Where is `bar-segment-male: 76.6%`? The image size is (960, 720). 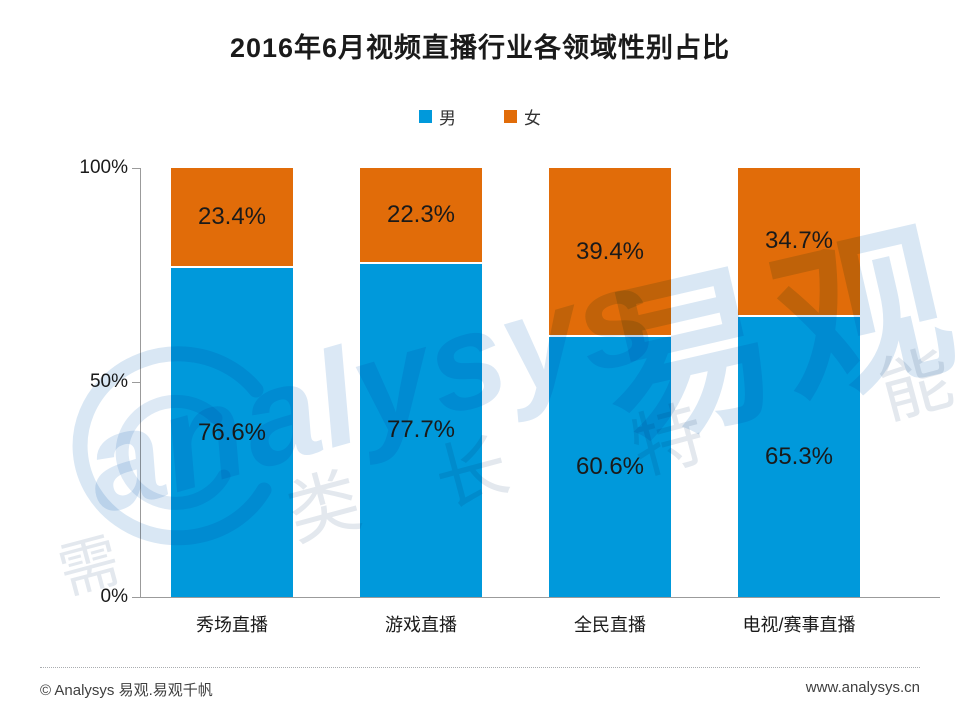 bar-segment-male: 76.6% is located at coordinates (232, 432).